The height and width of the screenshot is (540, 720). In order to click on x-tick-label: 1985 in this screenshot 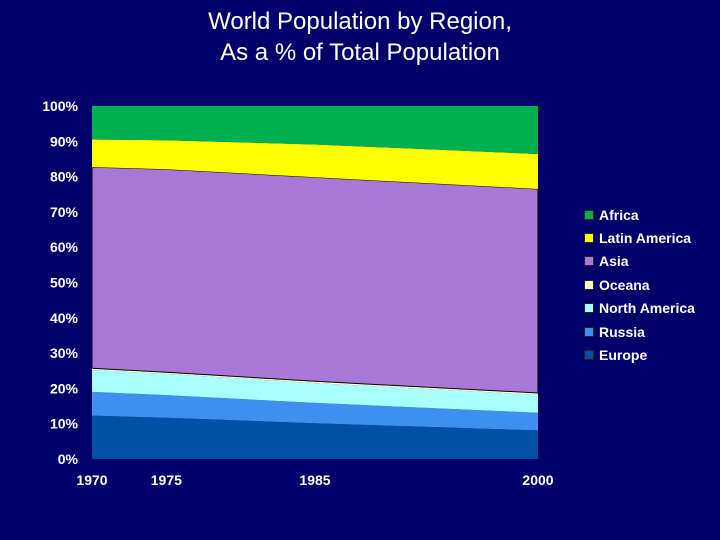, I will do `click(314, 480)`.